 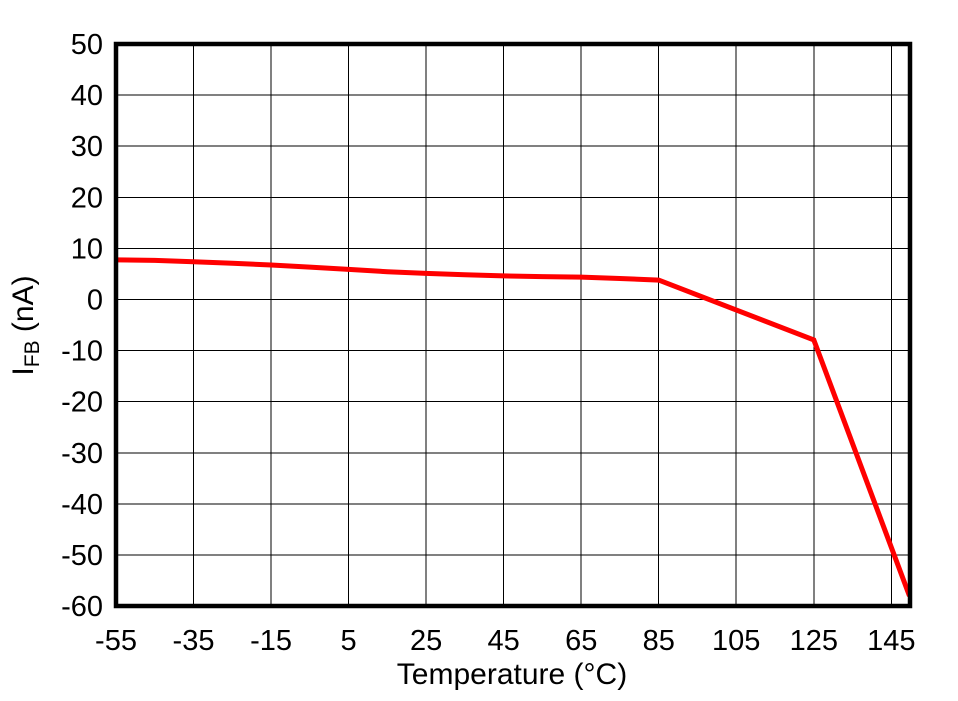 What do you see at coordinates (349, 641) in the screenshot?
I see `svg-text: 5` at bounding box center [349, 641].